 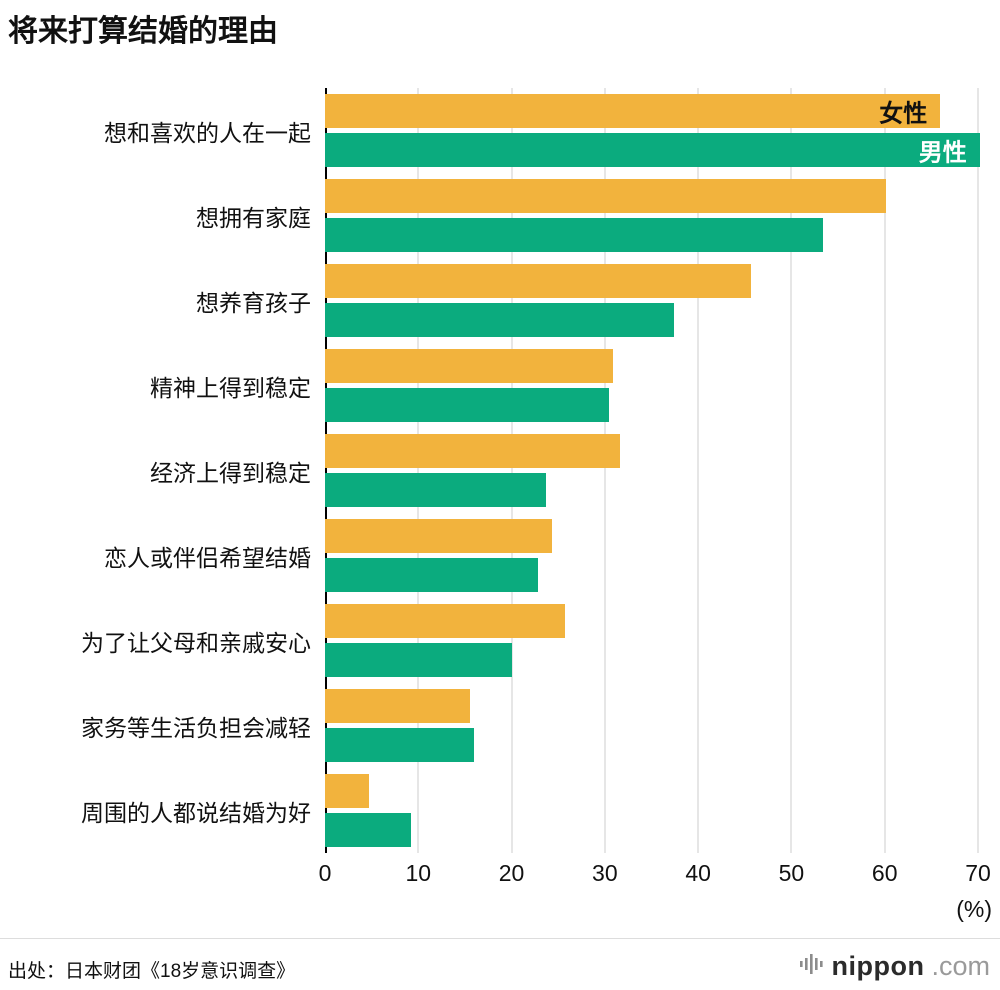 What do you see at coordinates (974, 909) in the screenshot?
I see `axis-unit-label: (%)` at bounding box center [974, 909].